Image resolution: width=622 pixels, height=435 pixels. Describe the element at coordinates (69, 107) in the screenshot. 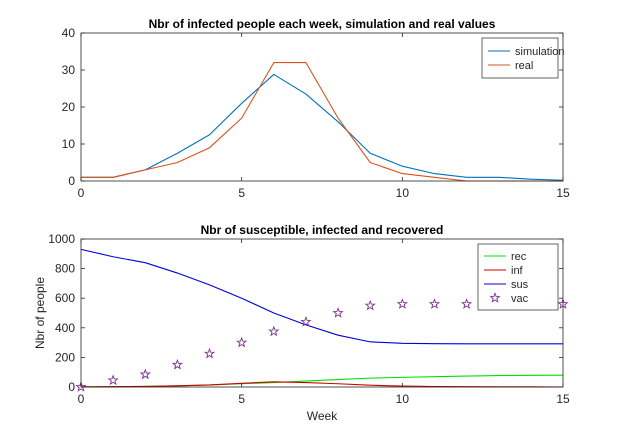

I see `y-tick-label: 20` at that location.